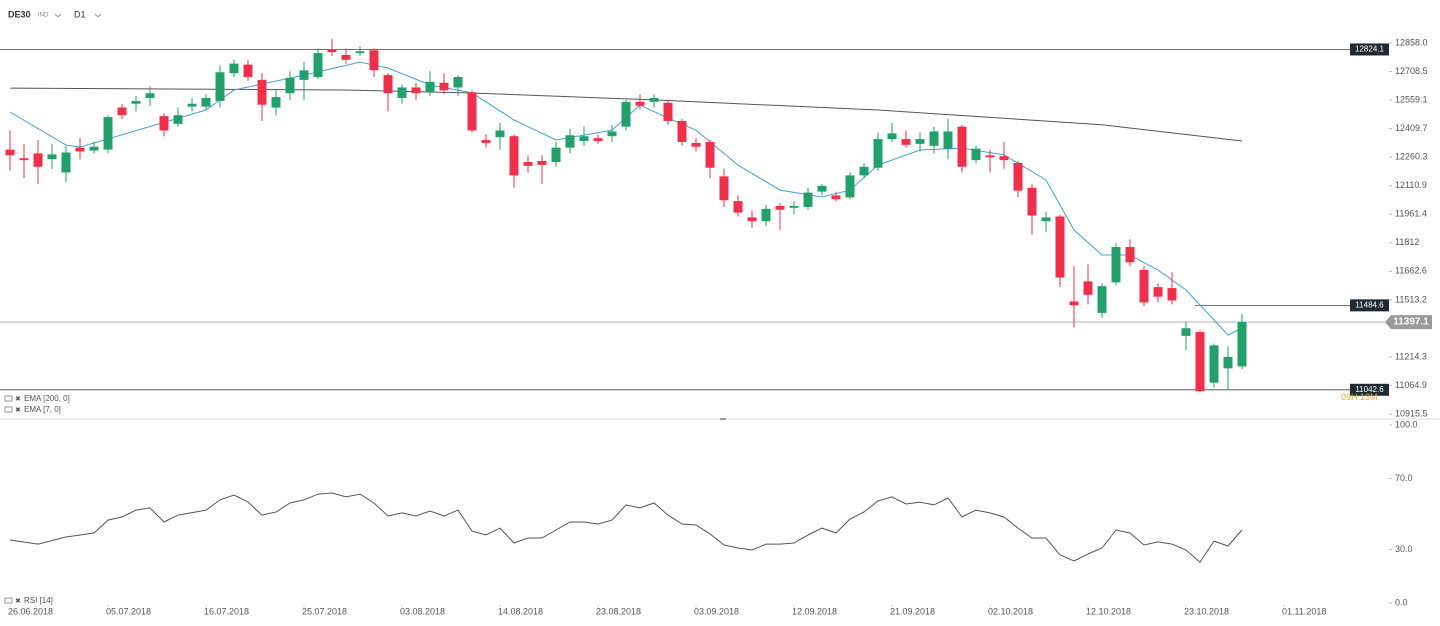  Describe the element at coordinates (1411, 356) in the screenshot. I see `y-tick-label: 11214.3` at that location.